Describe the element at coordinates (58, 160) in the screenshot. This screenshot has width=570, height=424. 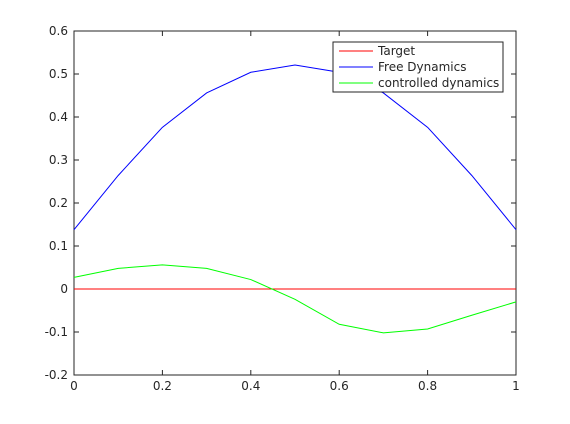
I see `y-tick-label: 0.3` at that location.